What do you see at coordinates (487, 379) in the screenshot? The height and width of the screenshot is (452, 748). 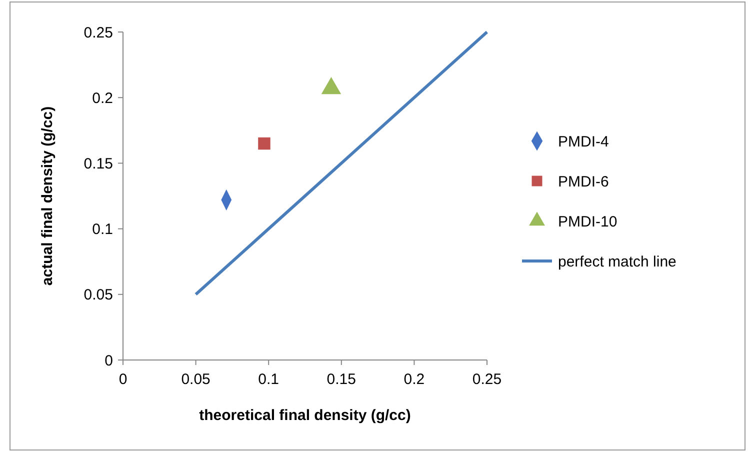 I see `x-tick-label: 0.25` at bounding box center [487, 379].